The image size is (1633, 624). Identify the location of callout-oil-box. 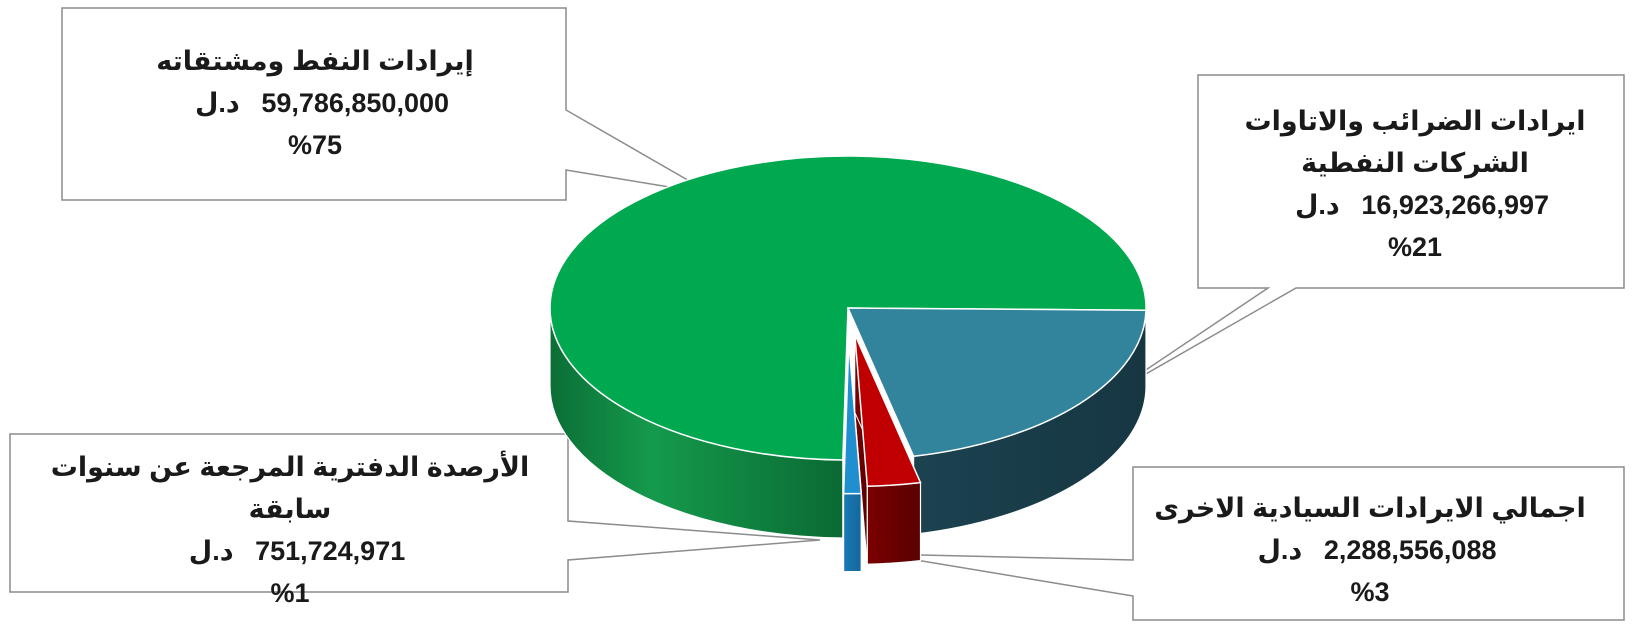
(387, 104).